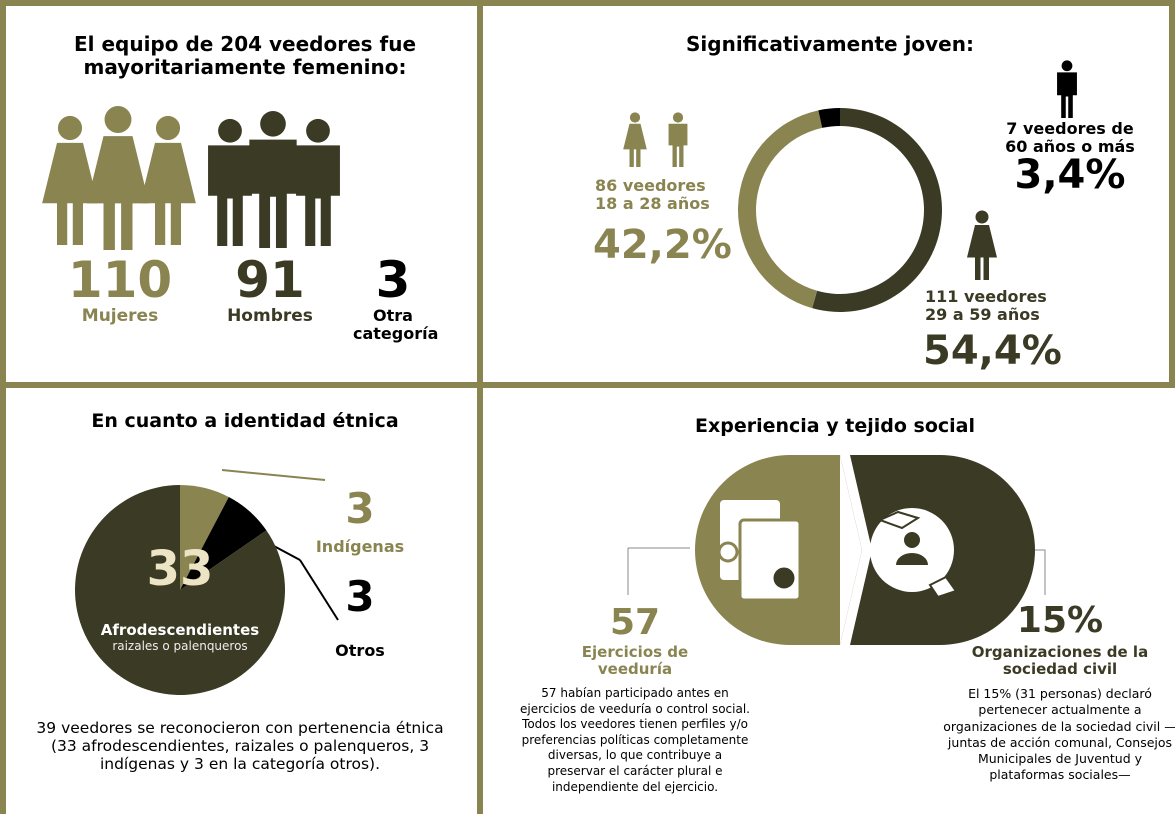 This screenshot has width=1175, height=814. What do you see at coordinates (662, 245) in the screenshot?
I see `age-value: 42,2%` at bounding box center [662, 245].